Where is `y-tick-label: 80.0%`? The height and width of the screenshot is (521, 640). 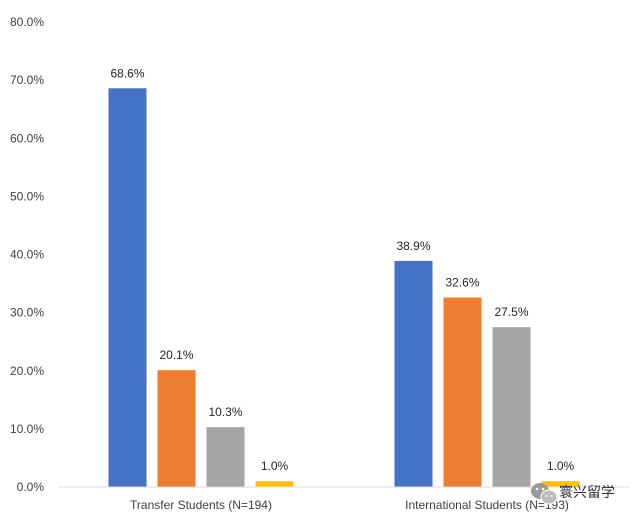 y-tick-label: 80.0% is located at coordinates (27, 22).